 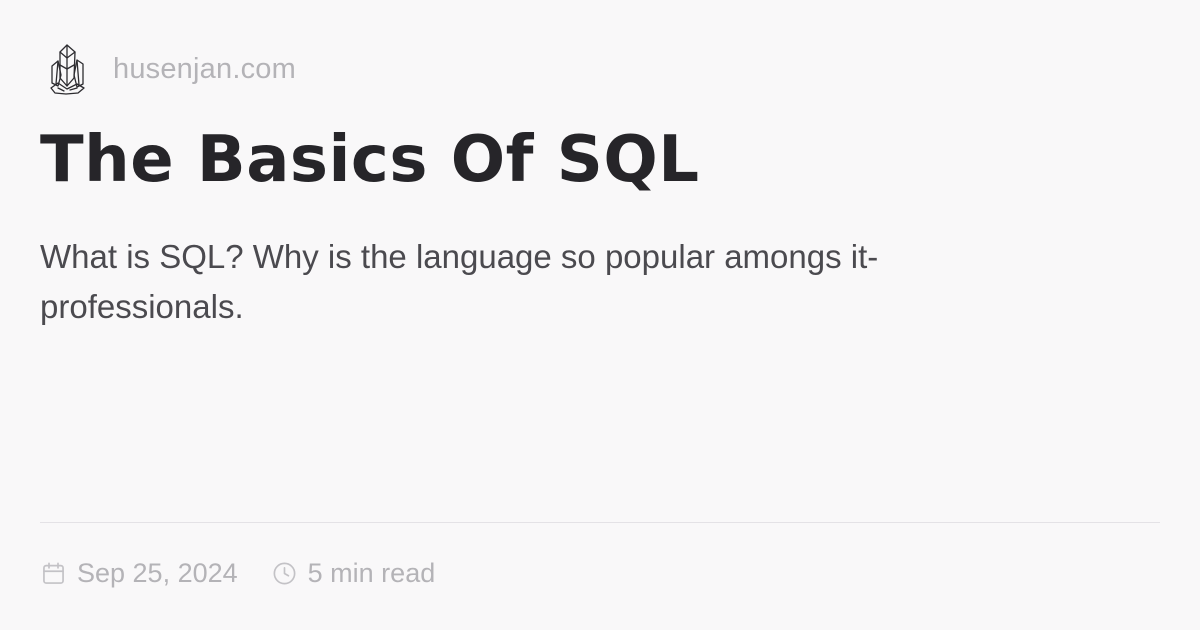 I want to click on site-brand: husenjan.com, so click(x=172, y=69).